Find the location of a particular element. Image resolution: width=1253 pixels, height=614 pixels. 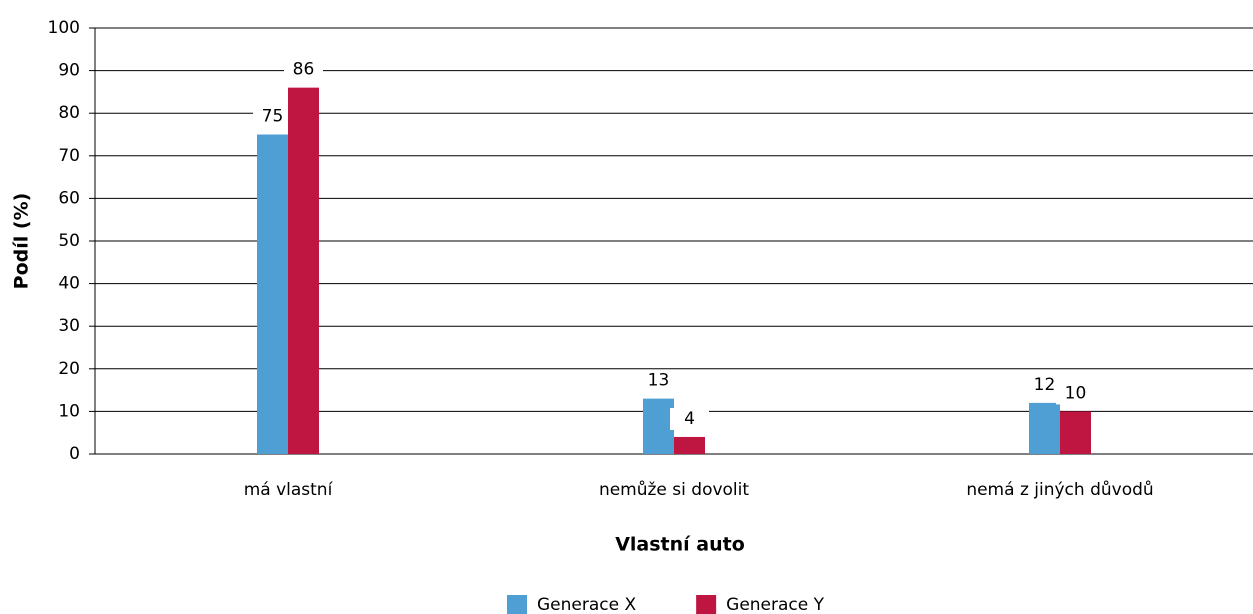

data-label: 75 is located at coordinates (273, 117).